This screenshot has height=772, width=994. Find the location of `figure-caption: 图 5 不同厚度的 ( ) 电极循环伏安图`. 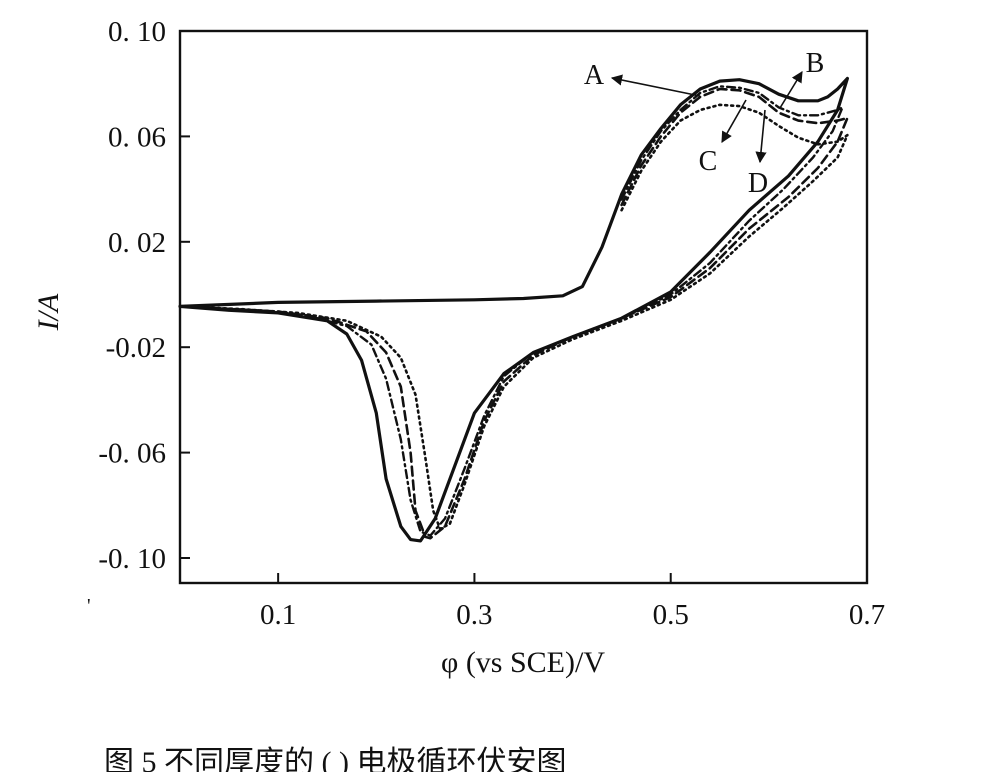

figure-caption: 图 5 不同厚度的 ( ) 电极循环伏安图 is located at coordinates (335, 759).